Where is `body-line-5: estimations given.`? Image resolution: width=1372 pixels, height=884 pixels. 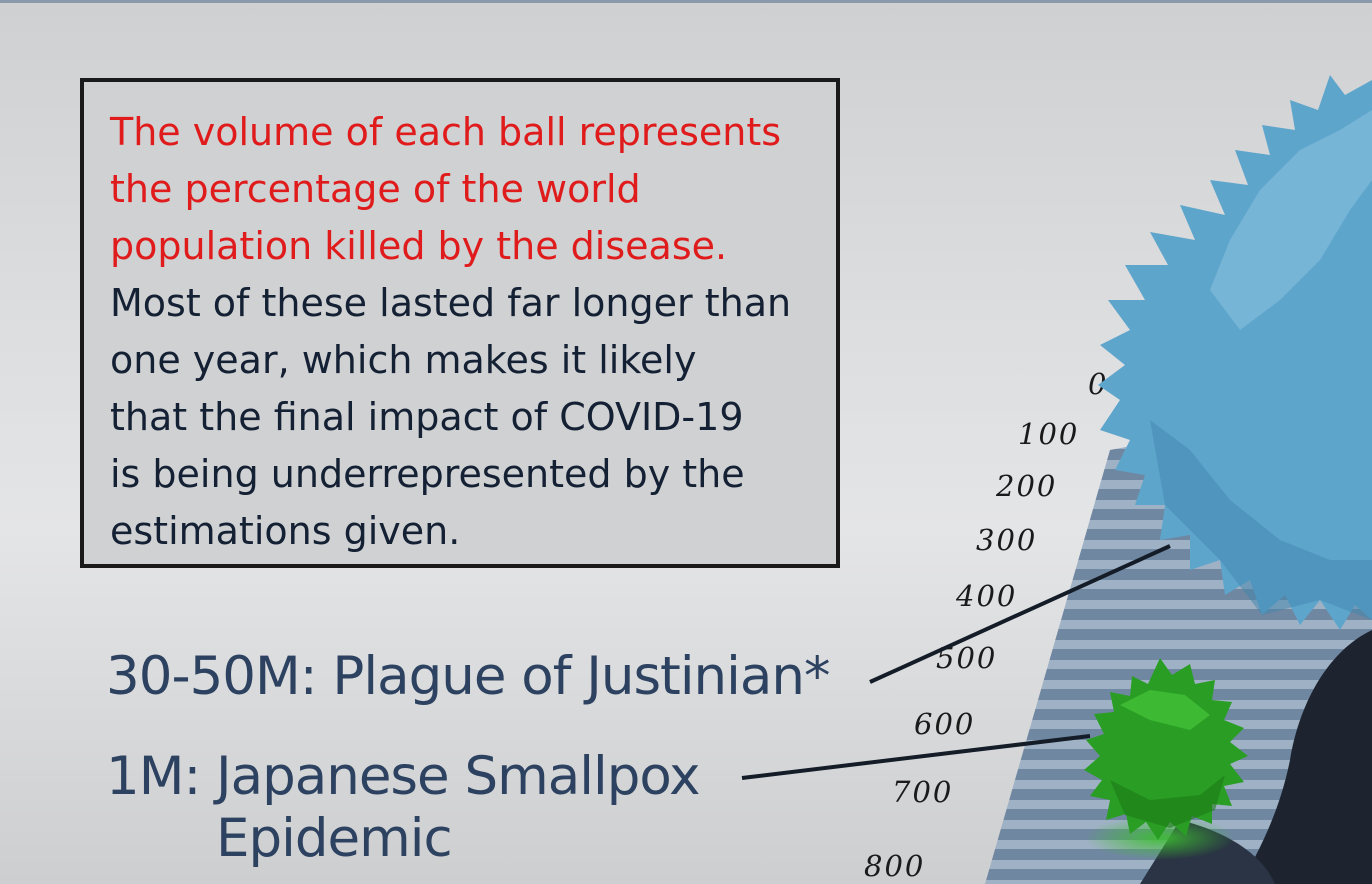 body-line-5: estimations given. is located at coordinates (285, 531).